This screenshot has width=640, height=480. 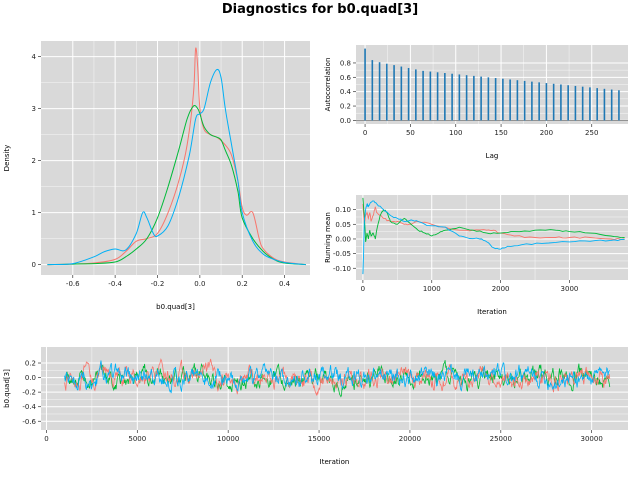 I want to click on x-tick-label: 10000, so click(x=228, y=439).